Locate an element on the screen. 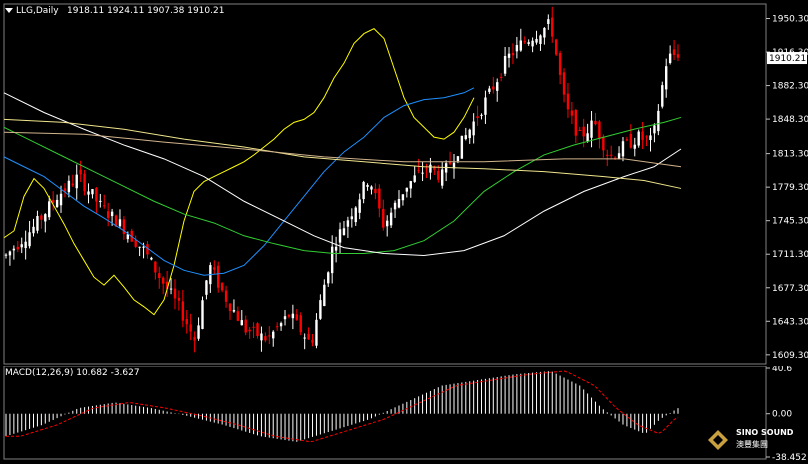  price-y-tick-label: 1779.30 is located at coordinates (790, 188).